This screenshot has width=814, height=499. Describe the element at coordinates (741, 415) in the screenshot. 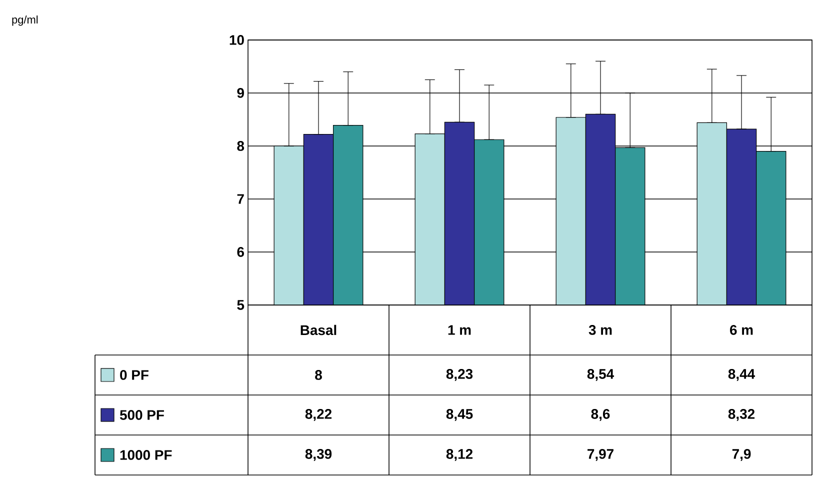

I see `data-label: 8,32` at that location.